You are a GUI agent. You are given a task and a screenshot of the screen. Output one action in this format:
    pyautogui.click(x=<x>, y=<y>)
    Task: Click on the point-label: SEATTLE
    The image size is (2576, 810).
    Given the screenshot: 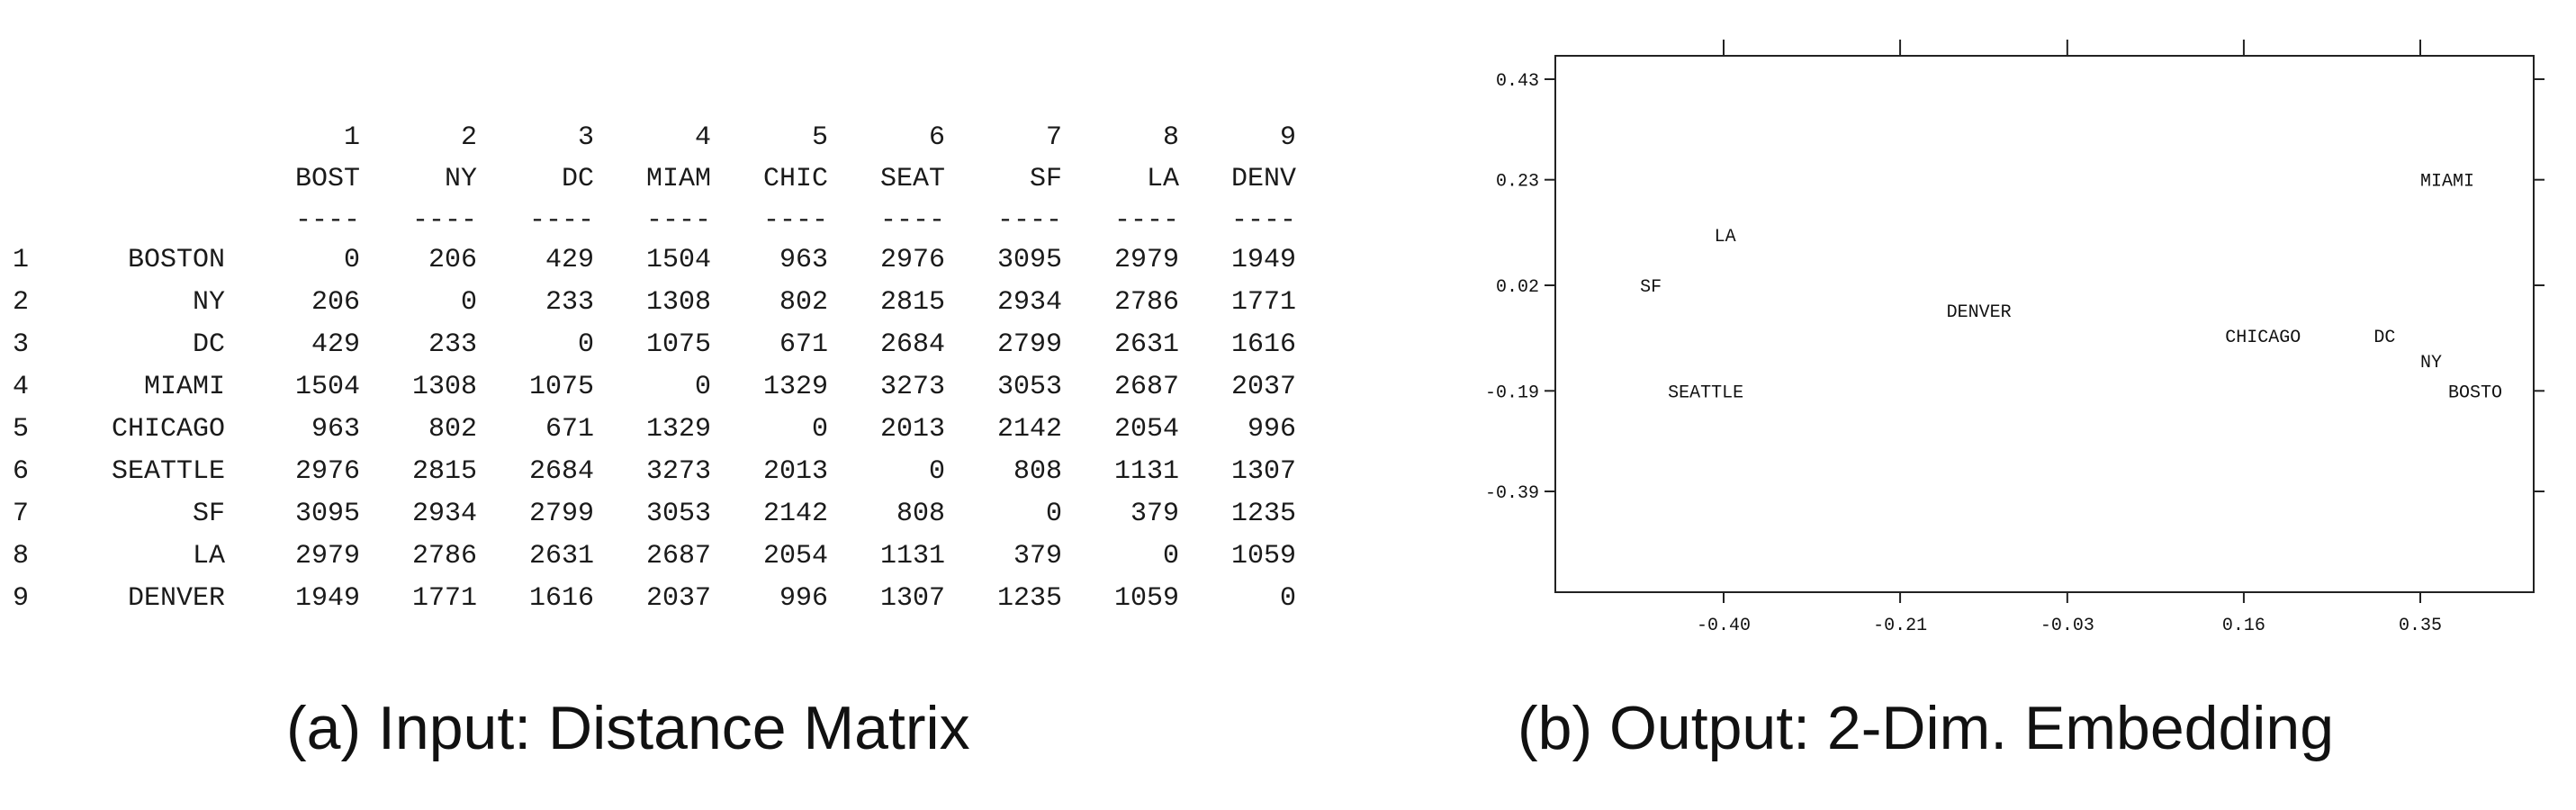 What is the action you would take?
    pyautogui.click(x=1705, y=393)
    